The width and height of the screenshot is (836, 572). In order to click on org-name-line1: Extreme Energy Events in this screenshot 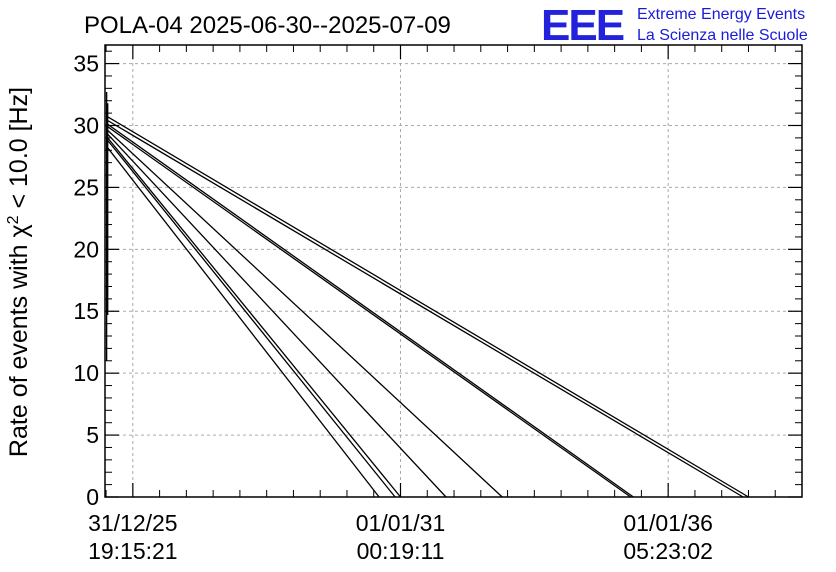, I will do `click(721, 14)`.